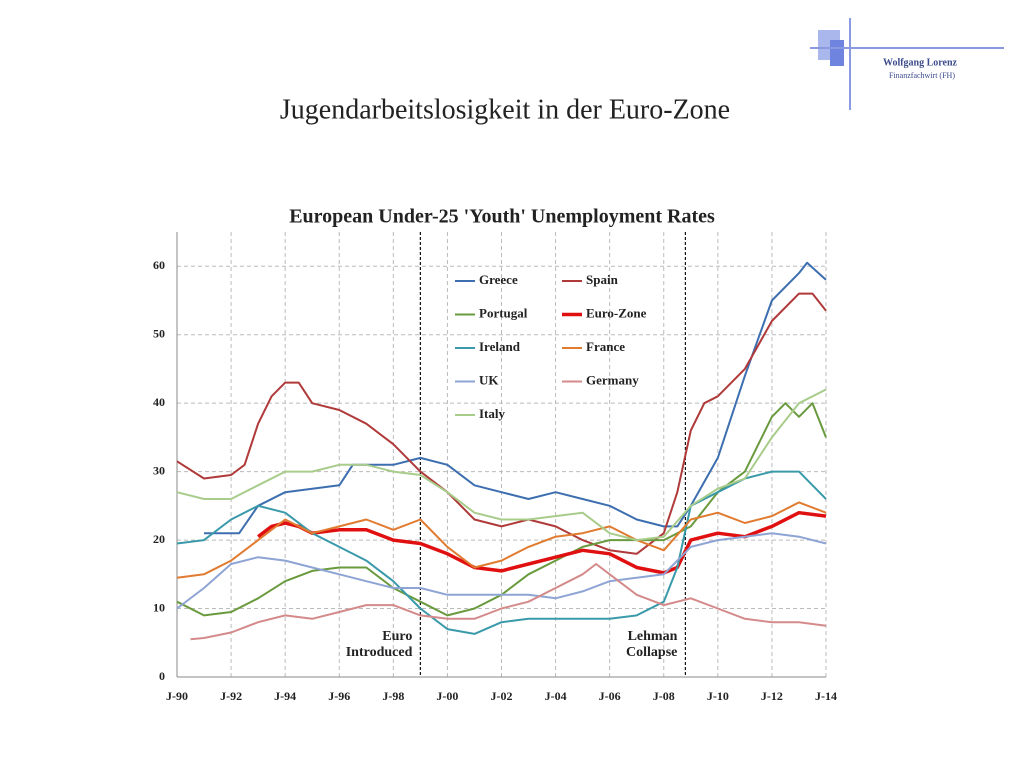 The image size is (1024, 768). Describe the element at coordinates (393, 696) in the screenshot. I see `x-tick-label: J-98` at that location.